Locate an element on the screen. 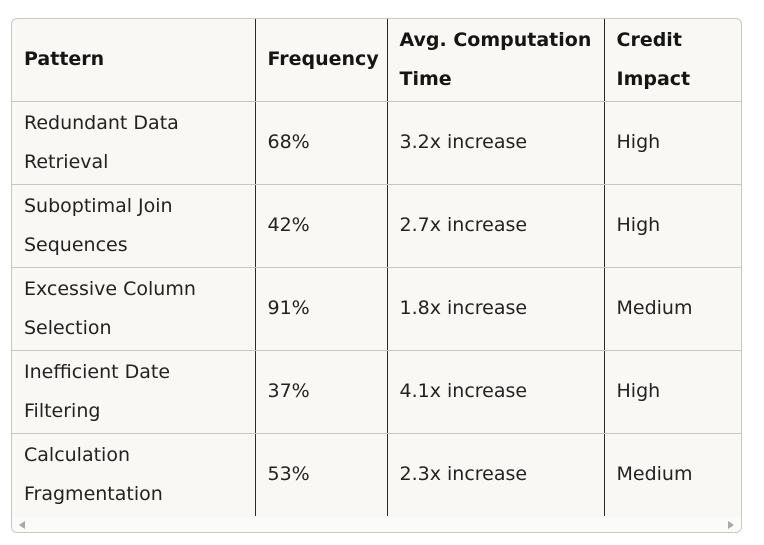  cell-frequency: 42% is located at coordinates (321, 226).